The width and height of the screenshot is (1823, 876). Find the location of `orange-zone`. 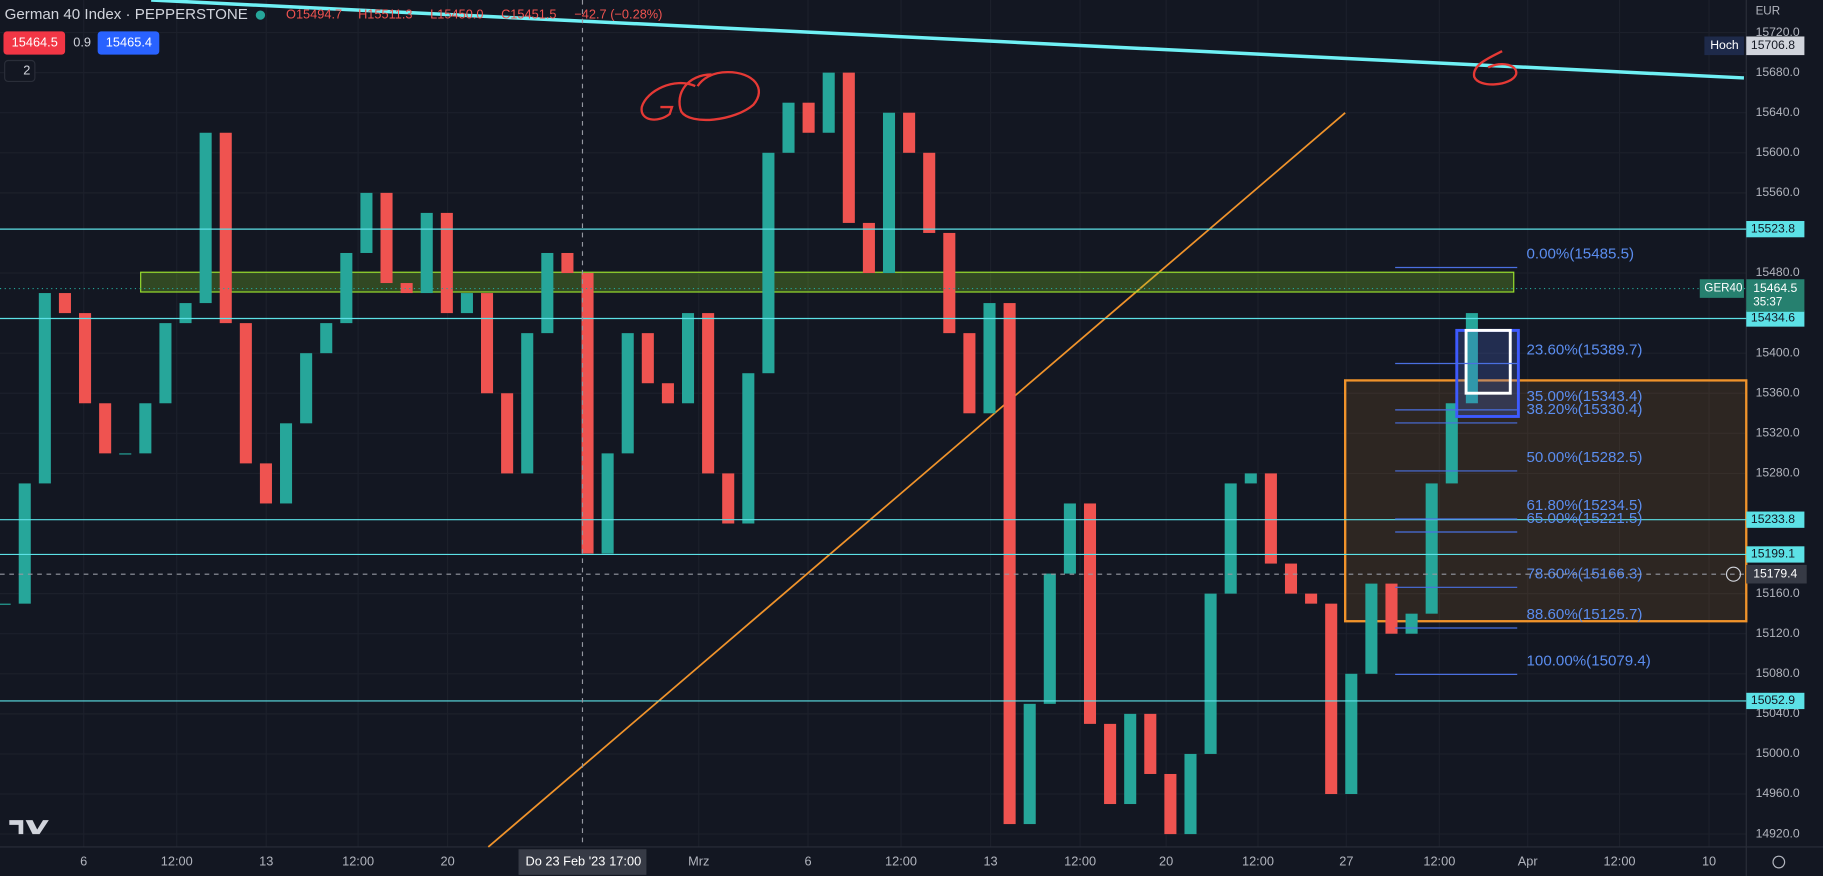

orange-zone is located at coordinates (1545, 501).